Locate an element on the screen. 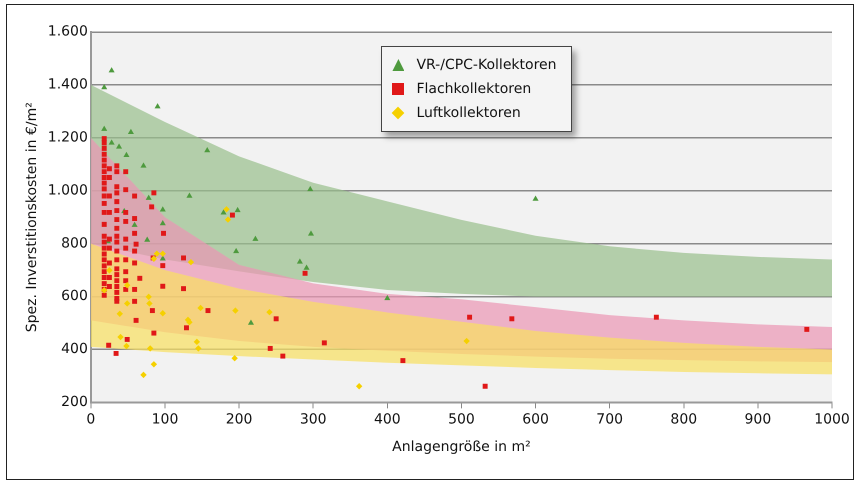  y-tick-label: 200 is located at coordinates (74, 402).